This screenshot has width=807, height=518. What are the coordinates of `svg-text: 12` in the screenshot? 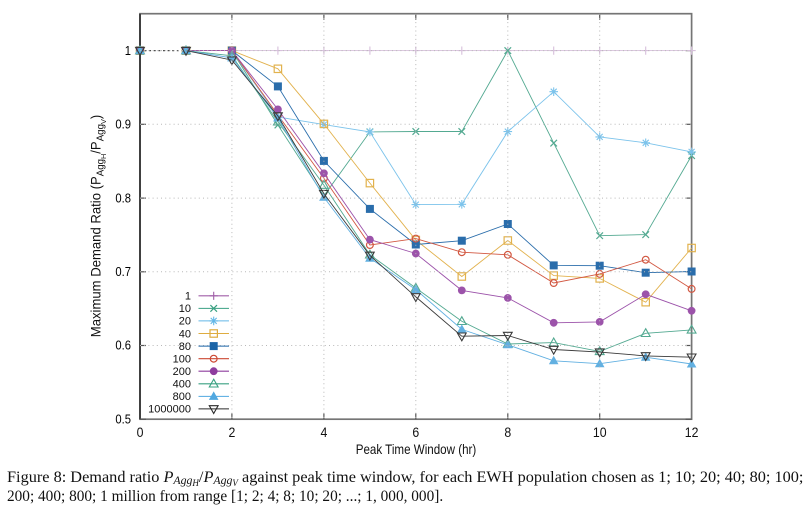 It's located at (692, 432).